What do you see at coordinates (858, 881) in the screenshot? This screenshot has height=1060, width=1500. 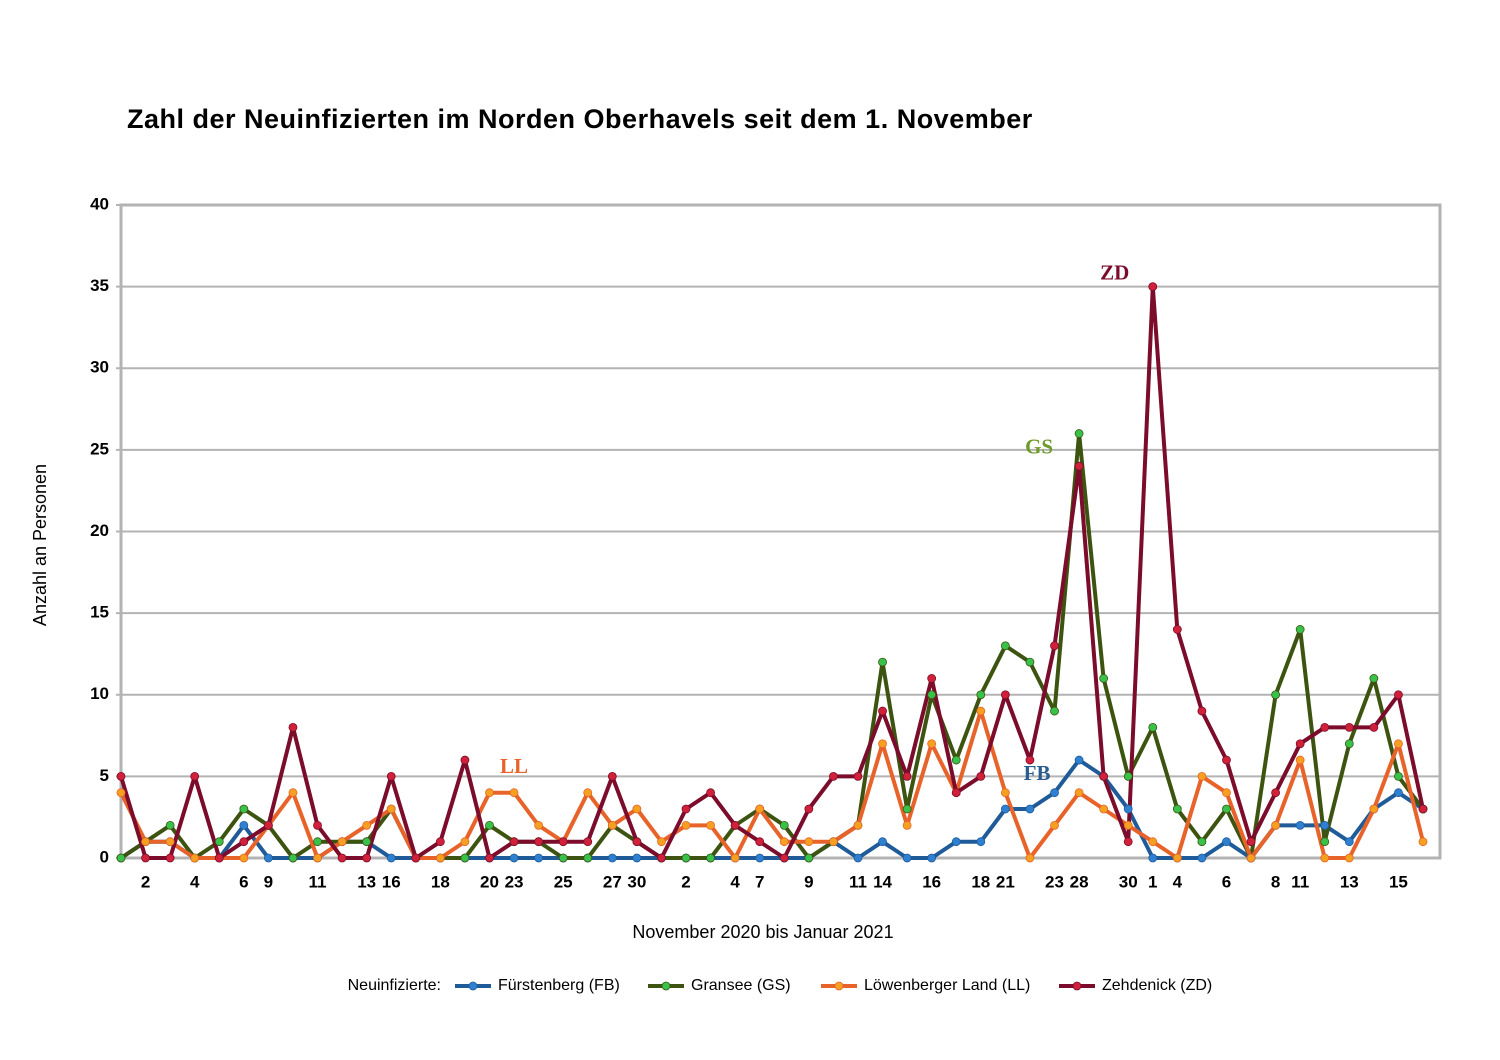 I see `x-tick-label: 11` at bounding box center [858, 881].